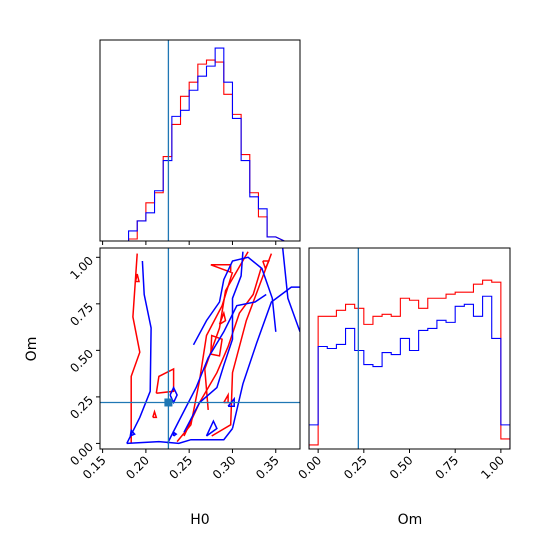 The height and width of the screenshot is (550, 550). I want to click on contour-x-tick-label: 0.30, so click(224, 467).